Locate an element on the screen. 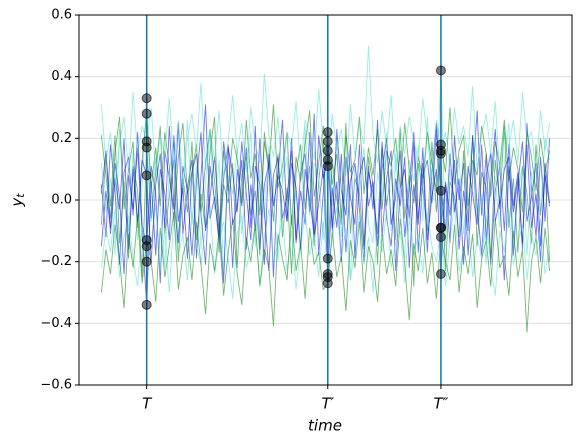  y-tick-label: −0.6 is located at coordinates (56, 385).